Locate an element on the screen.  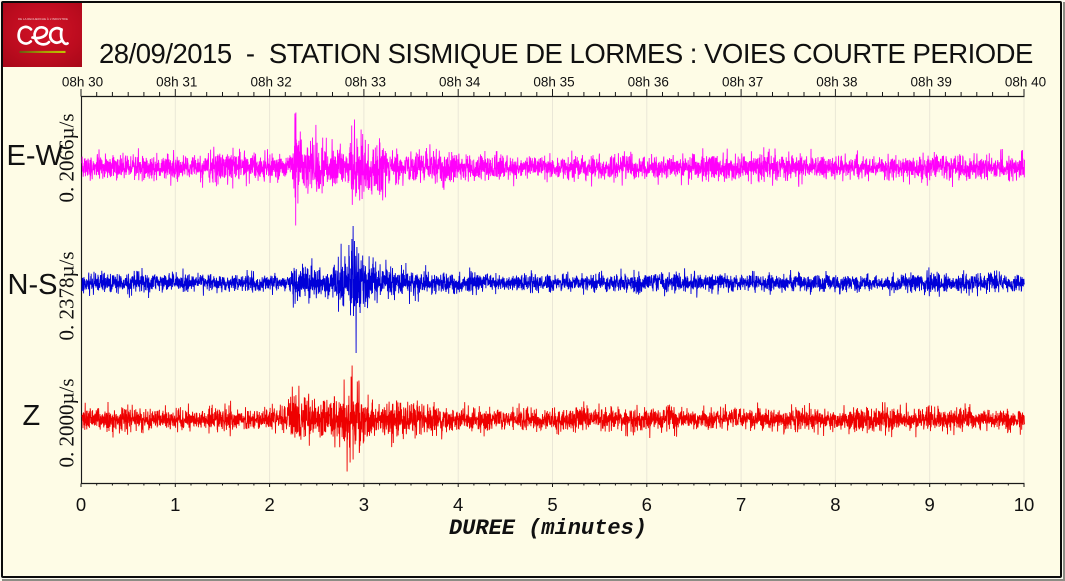
svg-text: 9 is located at coordinates (930, 504).